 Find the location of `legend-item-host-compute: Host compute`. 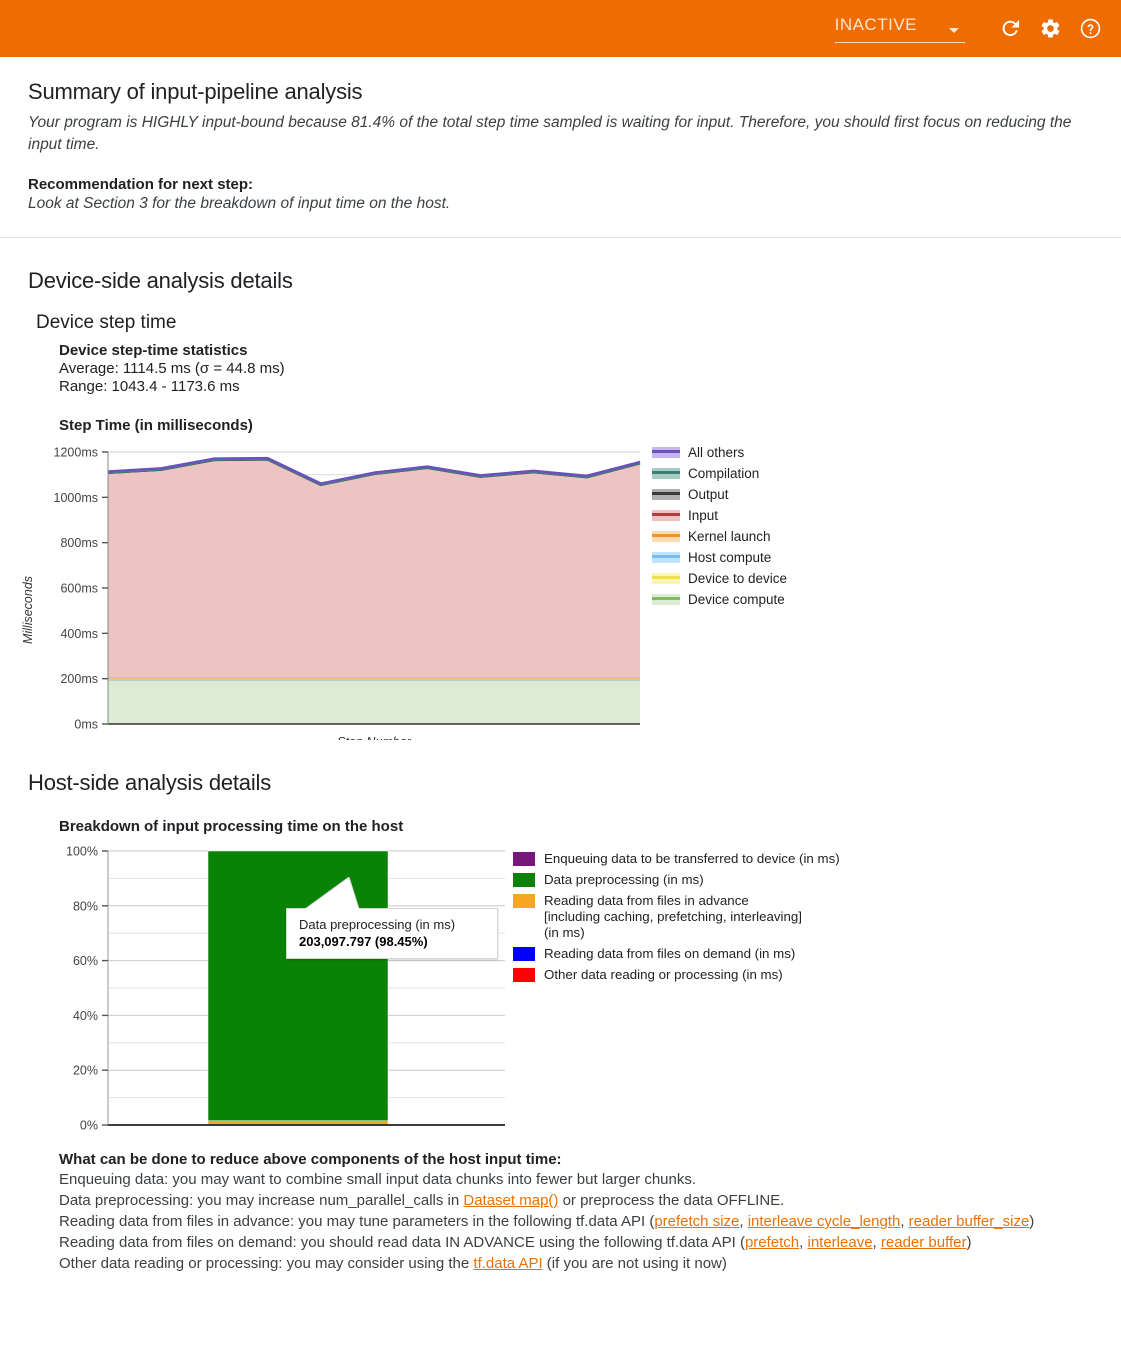

legend-item-host-compute: Host compute is located at coordinates (719, 557).